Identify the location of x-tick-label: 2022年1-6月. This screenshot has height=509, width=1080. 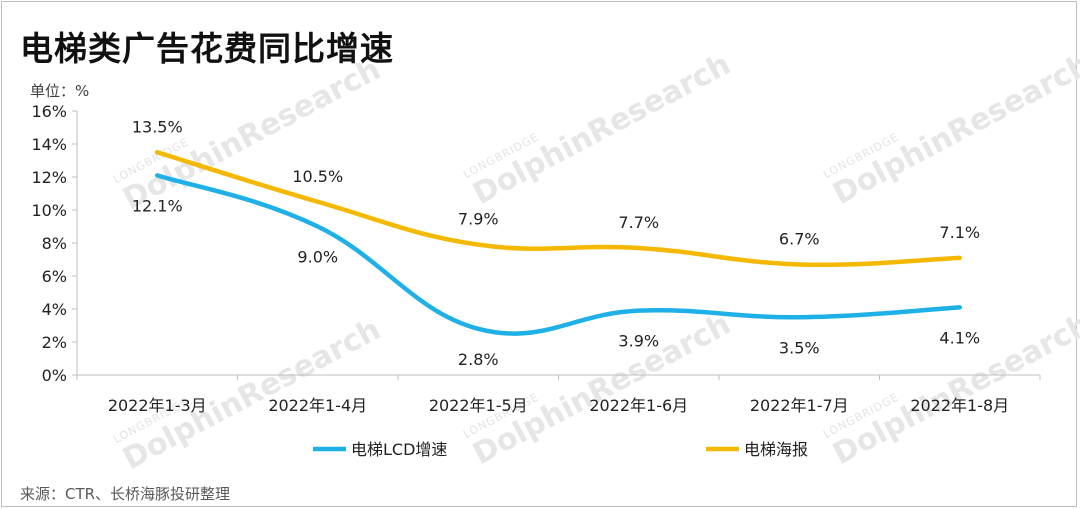
(638, 405).